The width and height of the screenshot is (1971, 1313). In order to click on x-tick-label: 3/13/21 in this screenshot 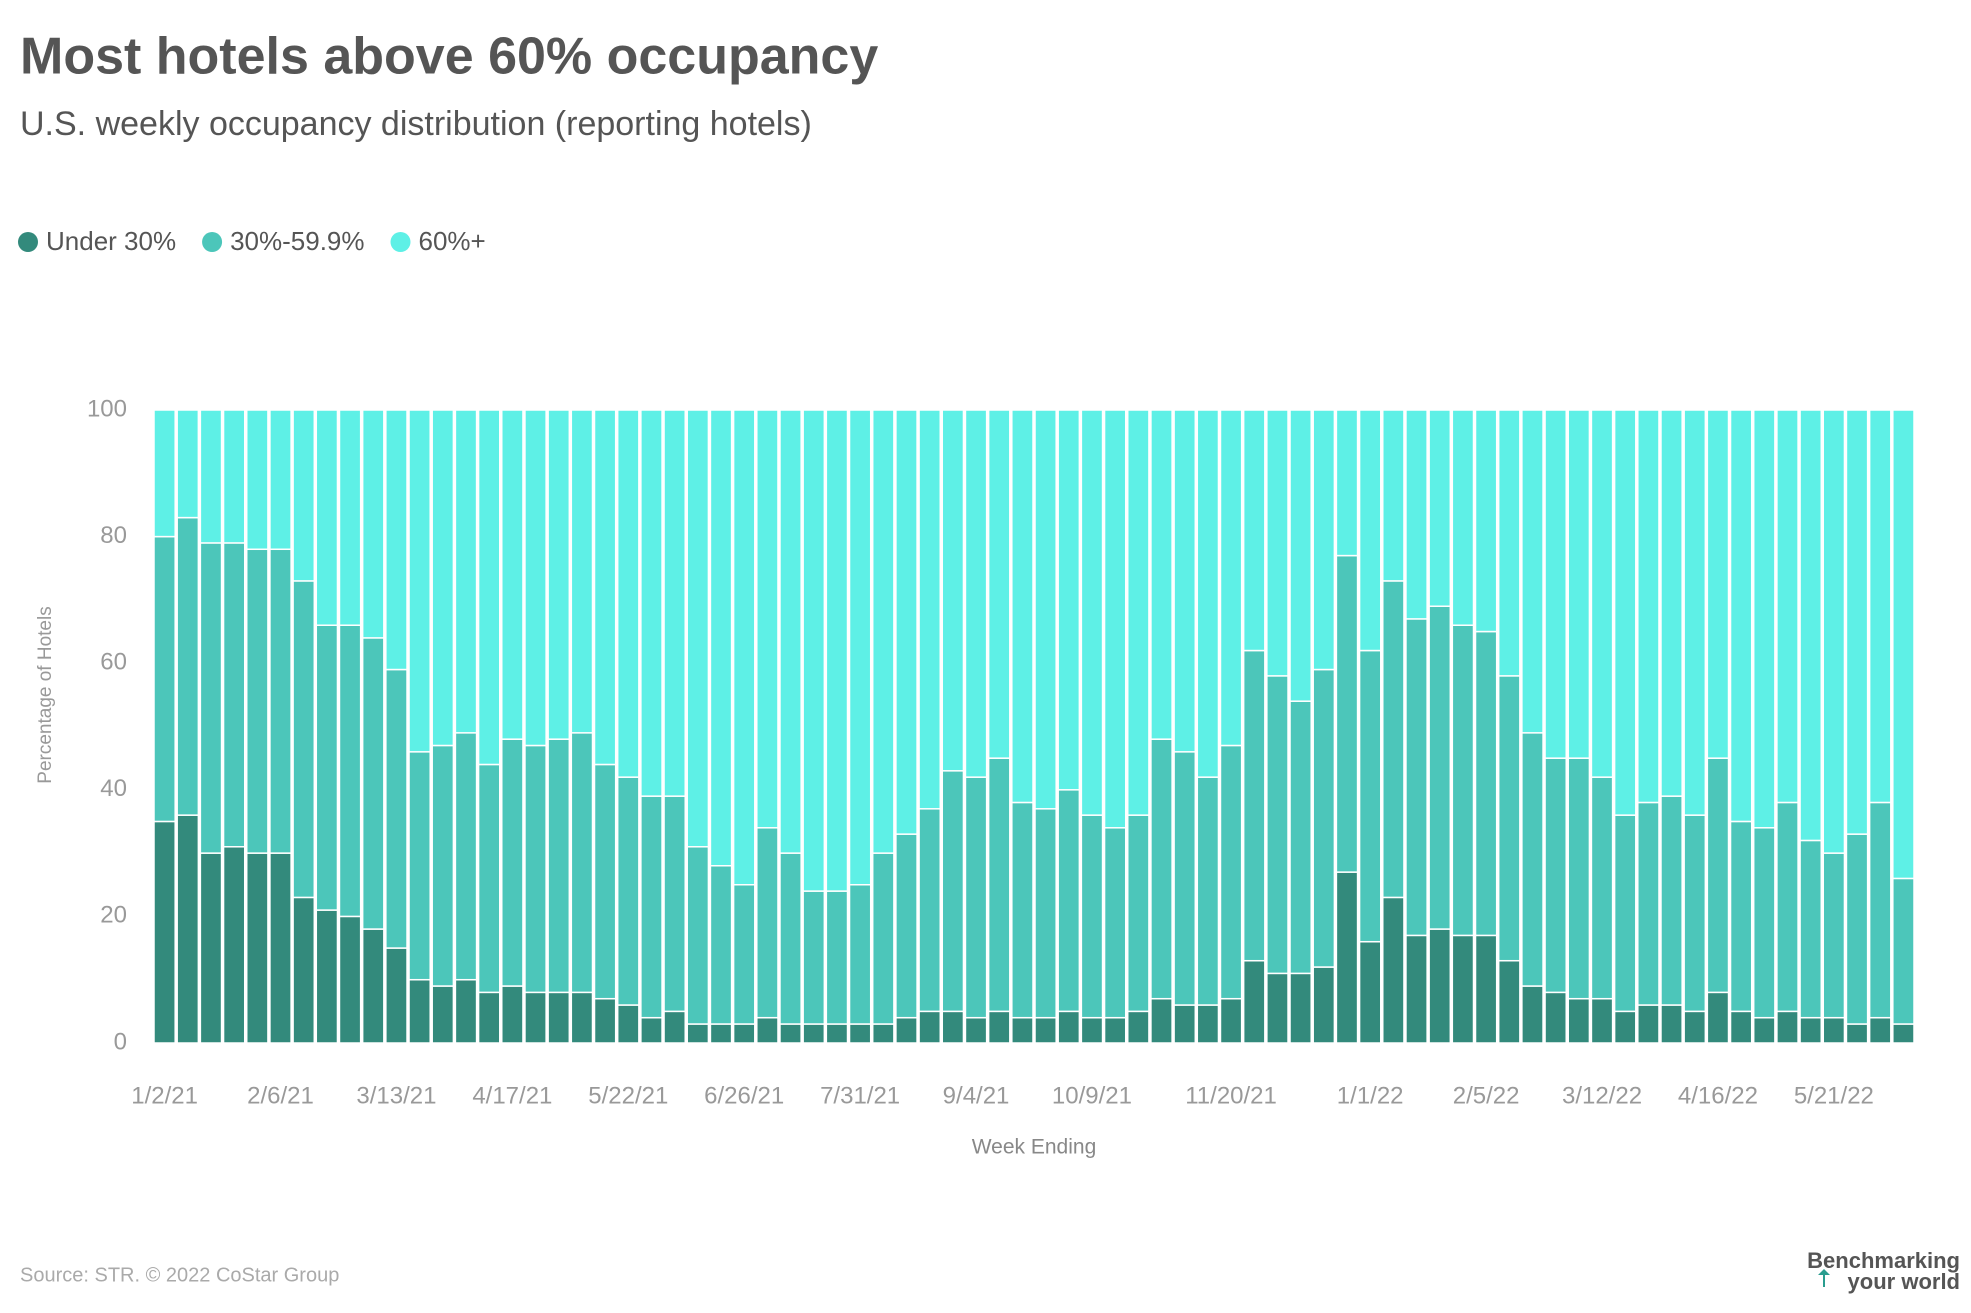, I will do `click(396, 1095)`.